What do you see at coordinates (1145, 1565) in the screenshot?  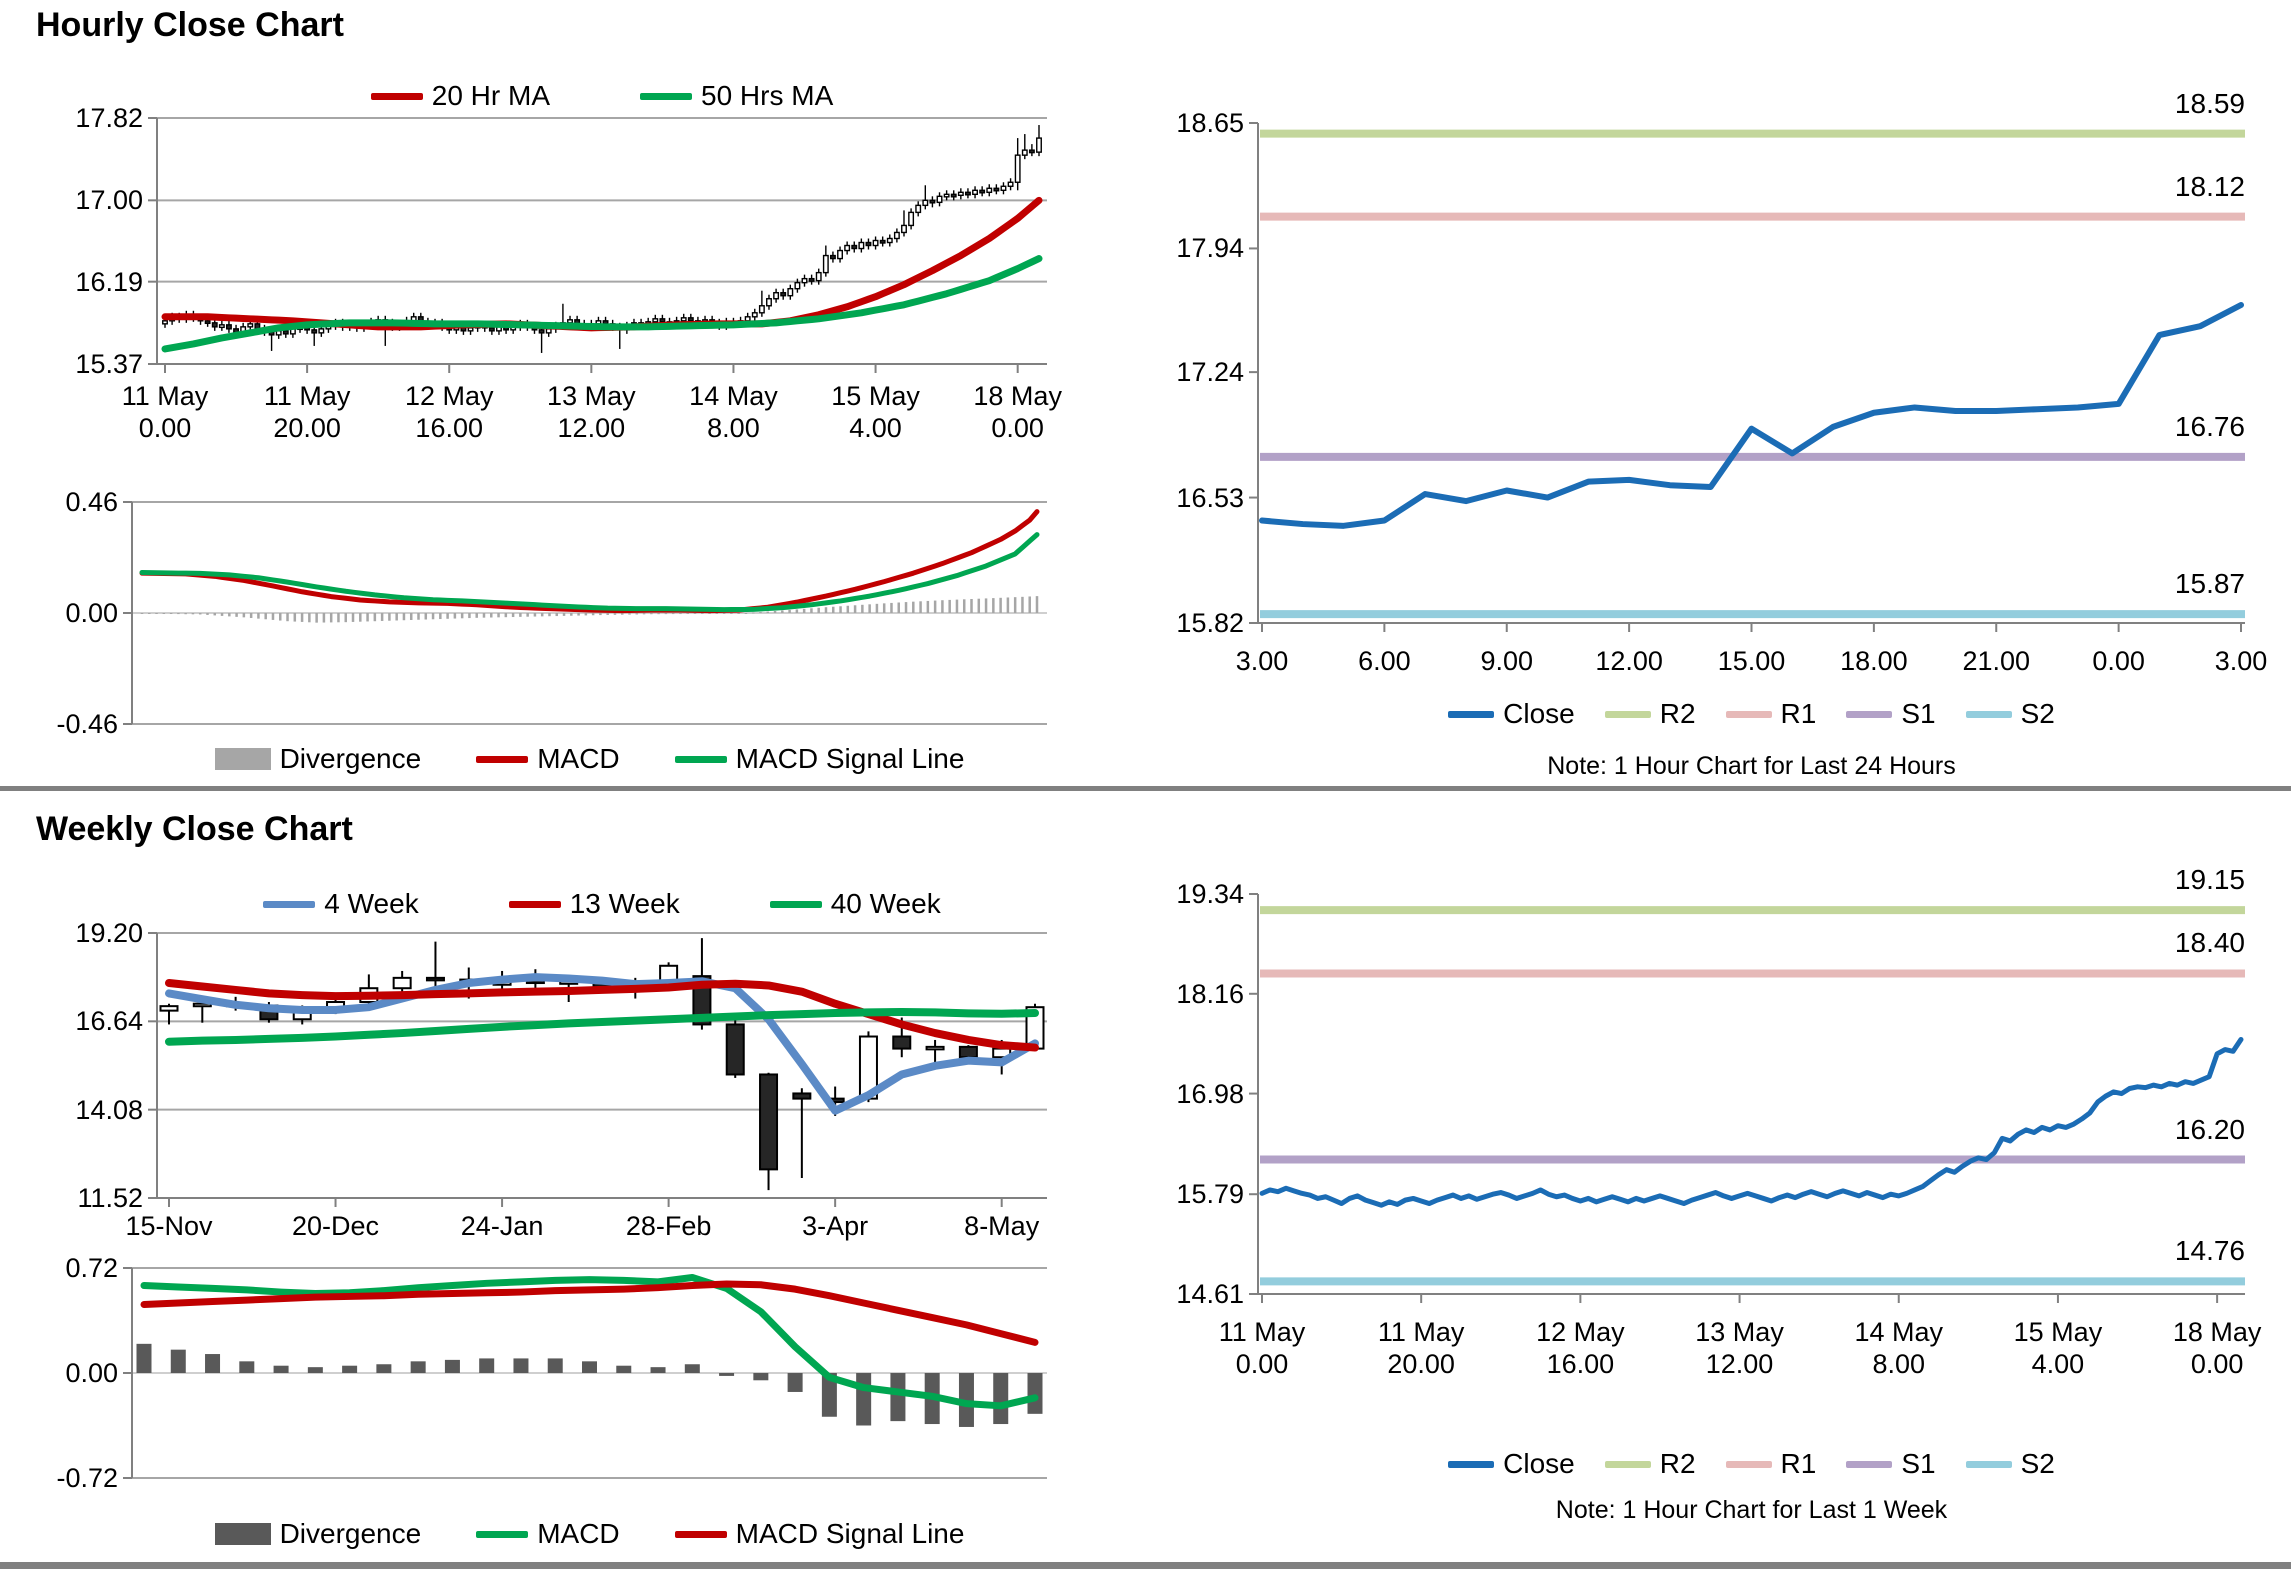 I see `bottom-divider` at bounding box center [1145, 1565].